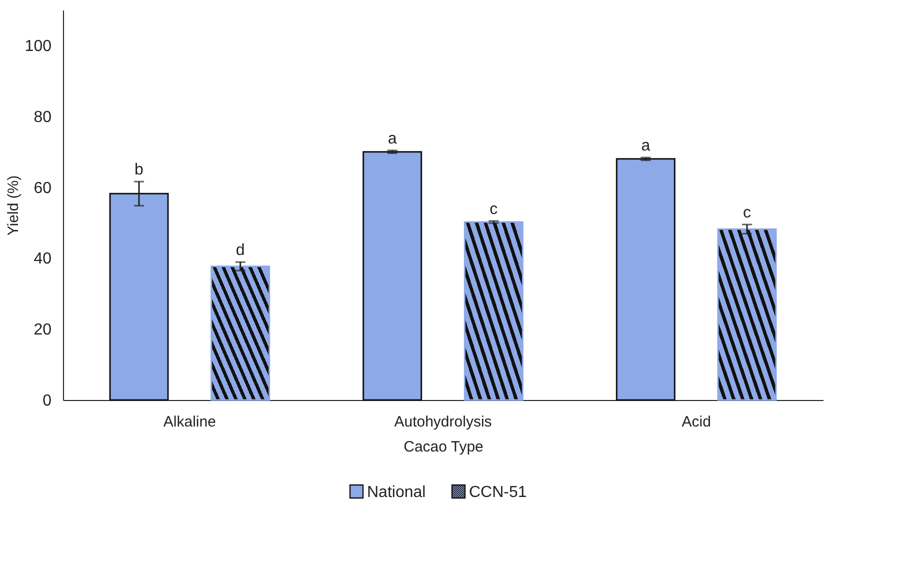 The height and width of the screenshot is (577, 909). I want to click on data-label: d, so click(240, 251).